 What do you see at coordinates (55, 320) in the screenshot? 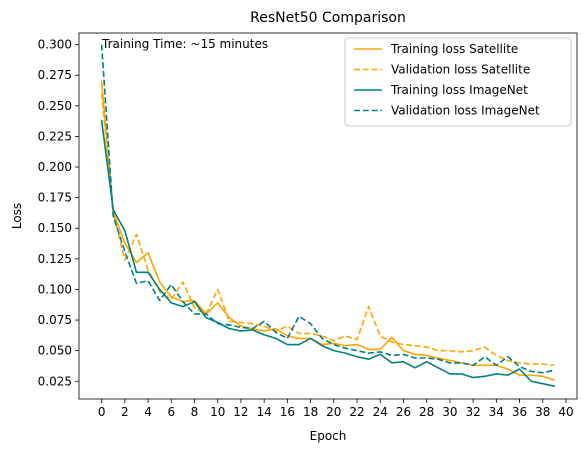
I see `y-tick-label: 0.075` at bounding box center [55, 320].